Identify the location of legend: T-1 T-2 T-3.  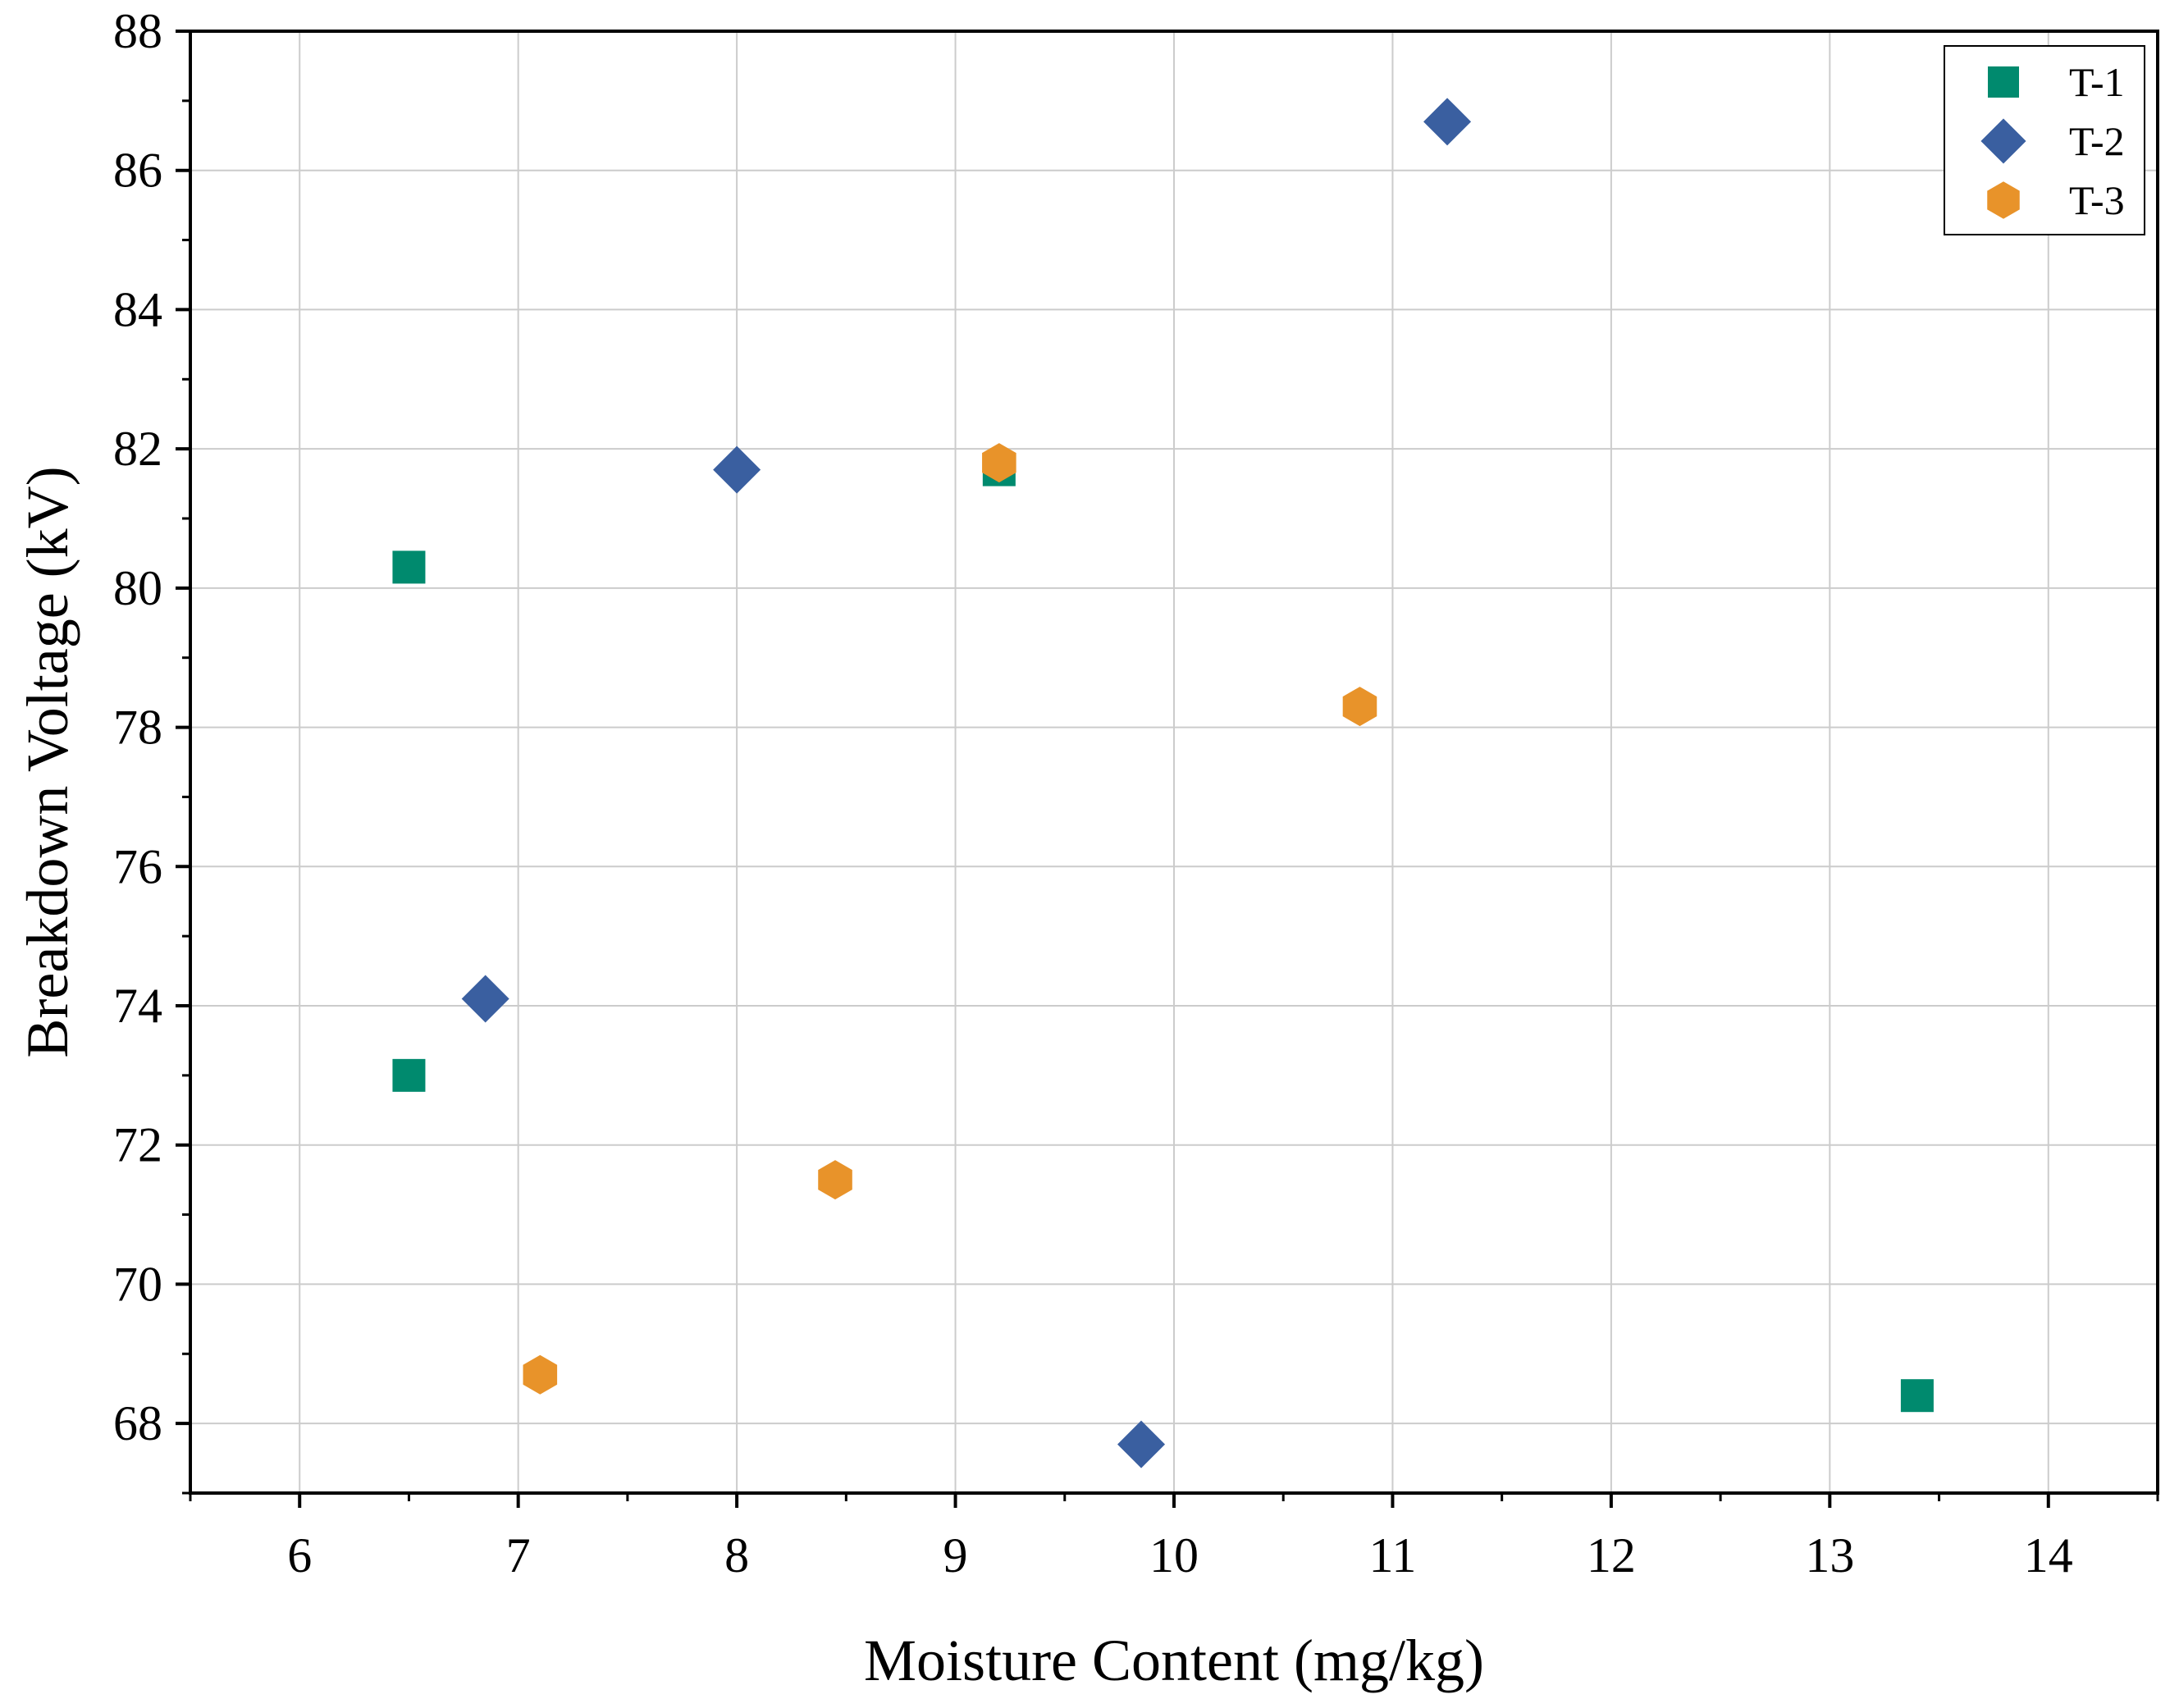
(2045, 140).